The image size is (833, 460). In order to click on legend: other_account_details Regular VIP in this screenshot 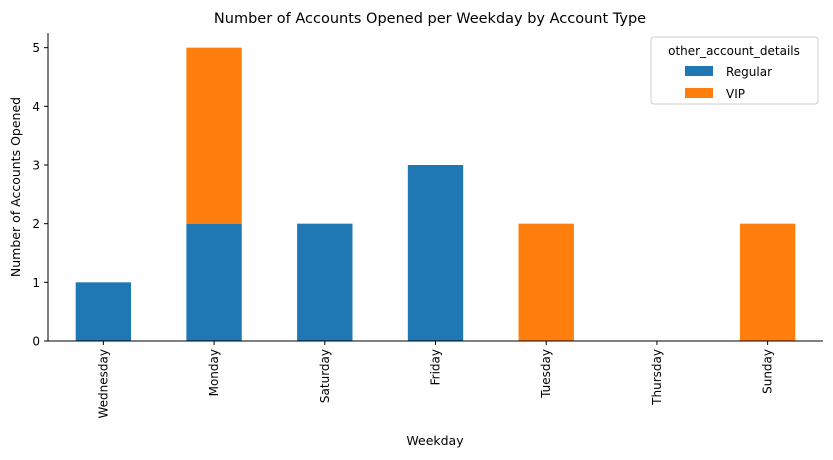, I will do `click(734, 70)`.